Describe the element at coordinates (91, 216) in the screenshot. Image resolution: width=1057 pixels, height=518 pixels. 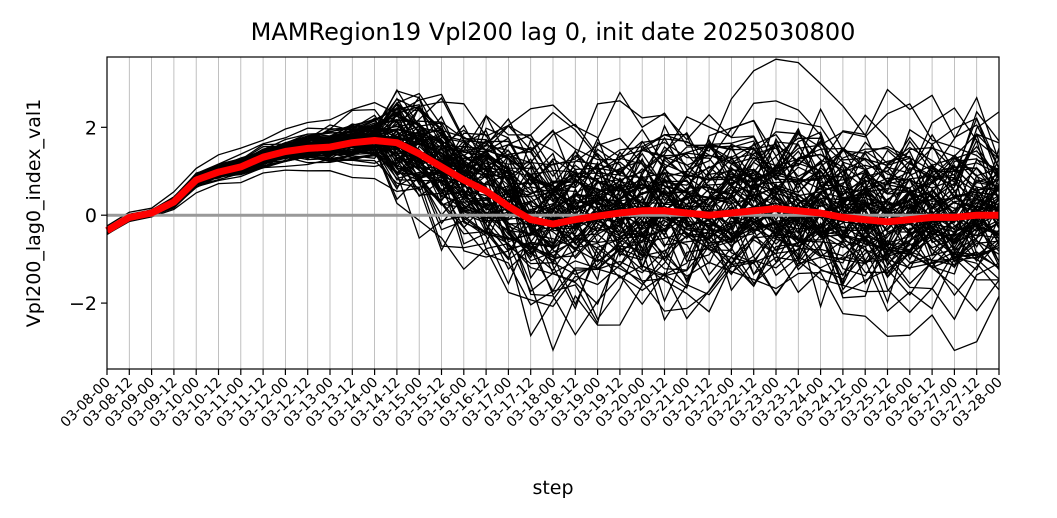
I see `y-tick-label: 0` at that location.